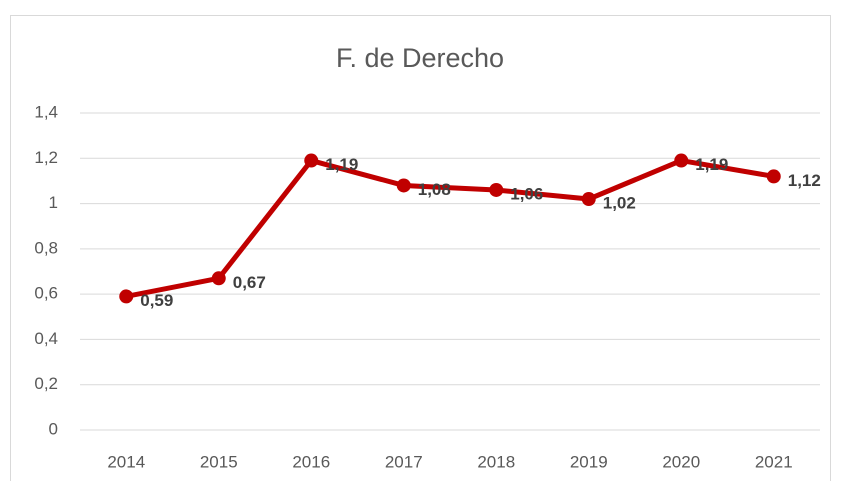 This screenshot has height=481, width=841. I want to click on data-label: 1,12, so click(804, 180).